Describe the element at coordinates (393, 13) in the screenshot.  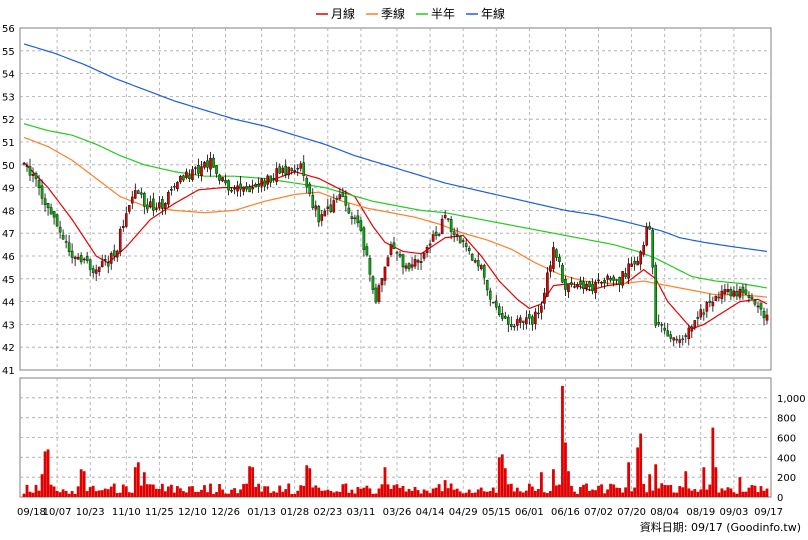
I see `legend-label-1: 季線` at that location.